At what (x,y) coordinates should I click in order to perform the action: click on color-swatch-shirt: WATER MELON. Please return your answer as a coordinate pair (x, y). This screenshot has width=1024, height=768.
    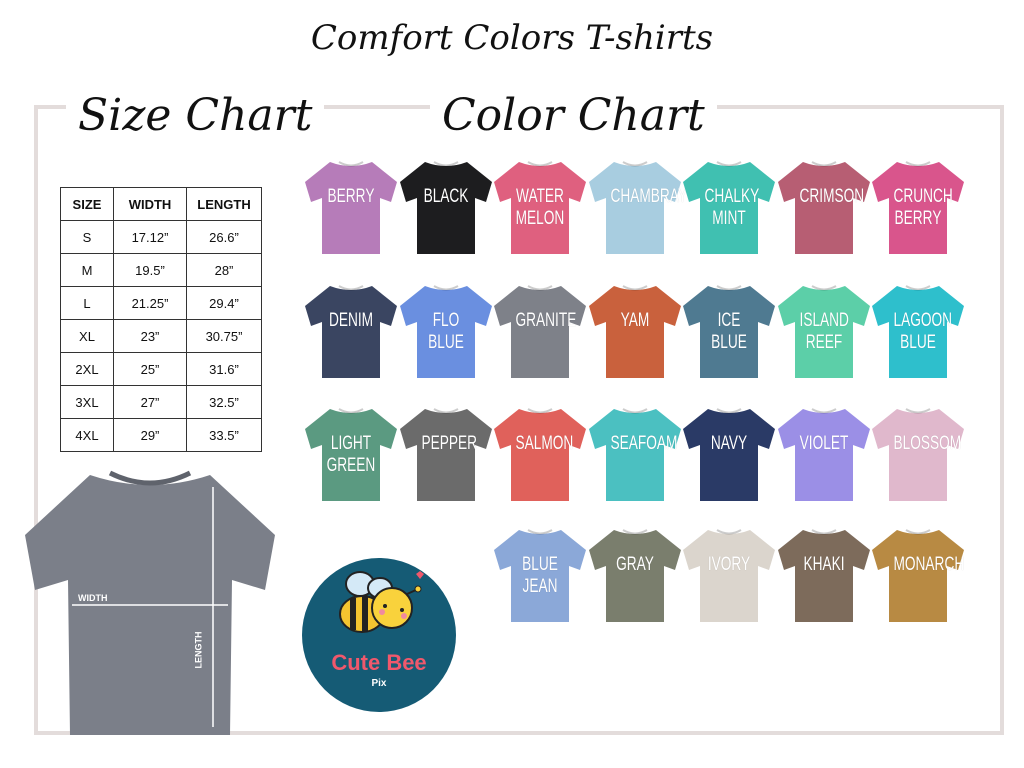
    Looking at the image, I should click on (540, 207).